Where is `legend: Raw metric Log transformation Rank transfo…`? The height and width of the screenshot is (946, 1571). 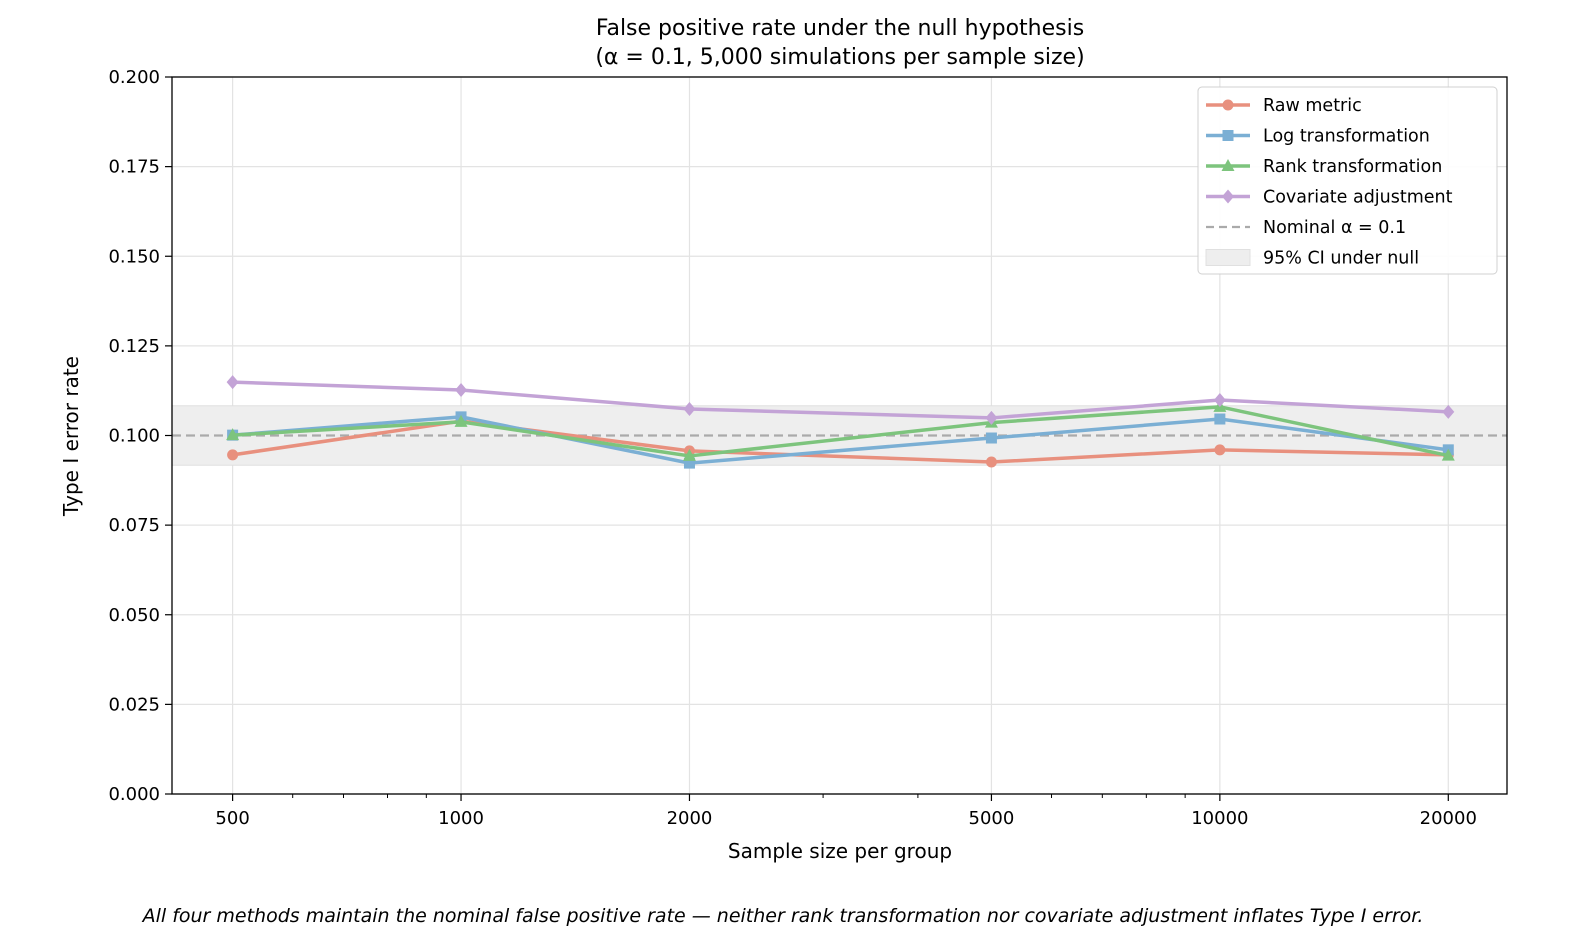 legend: Raw metric Log transformation Rank transfo… is located at coordinates (1347, 180).